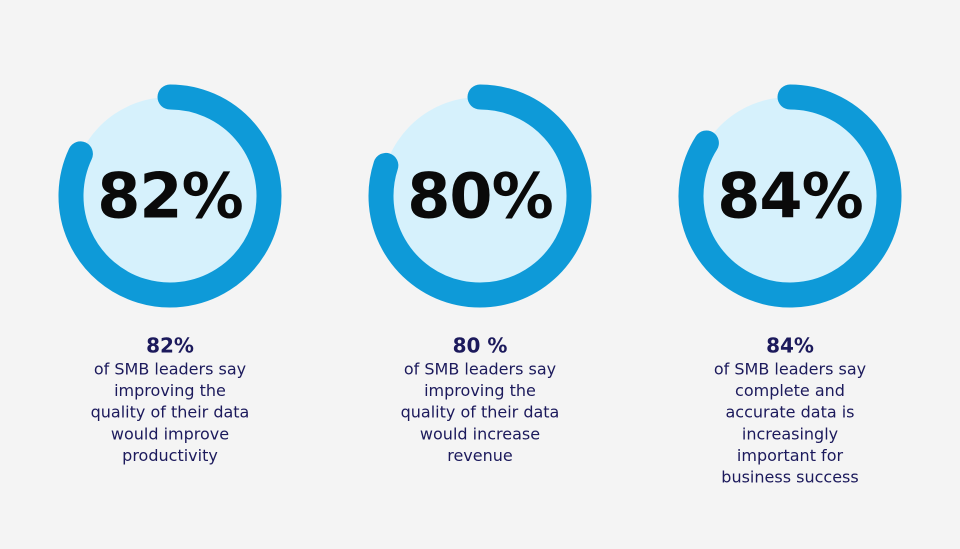 This screenshot has width=960, height=549. What do you see at coordinates (170, 346) in the screenshot?
I see `stat-heading: 82%` at bounding box center [170, 346].